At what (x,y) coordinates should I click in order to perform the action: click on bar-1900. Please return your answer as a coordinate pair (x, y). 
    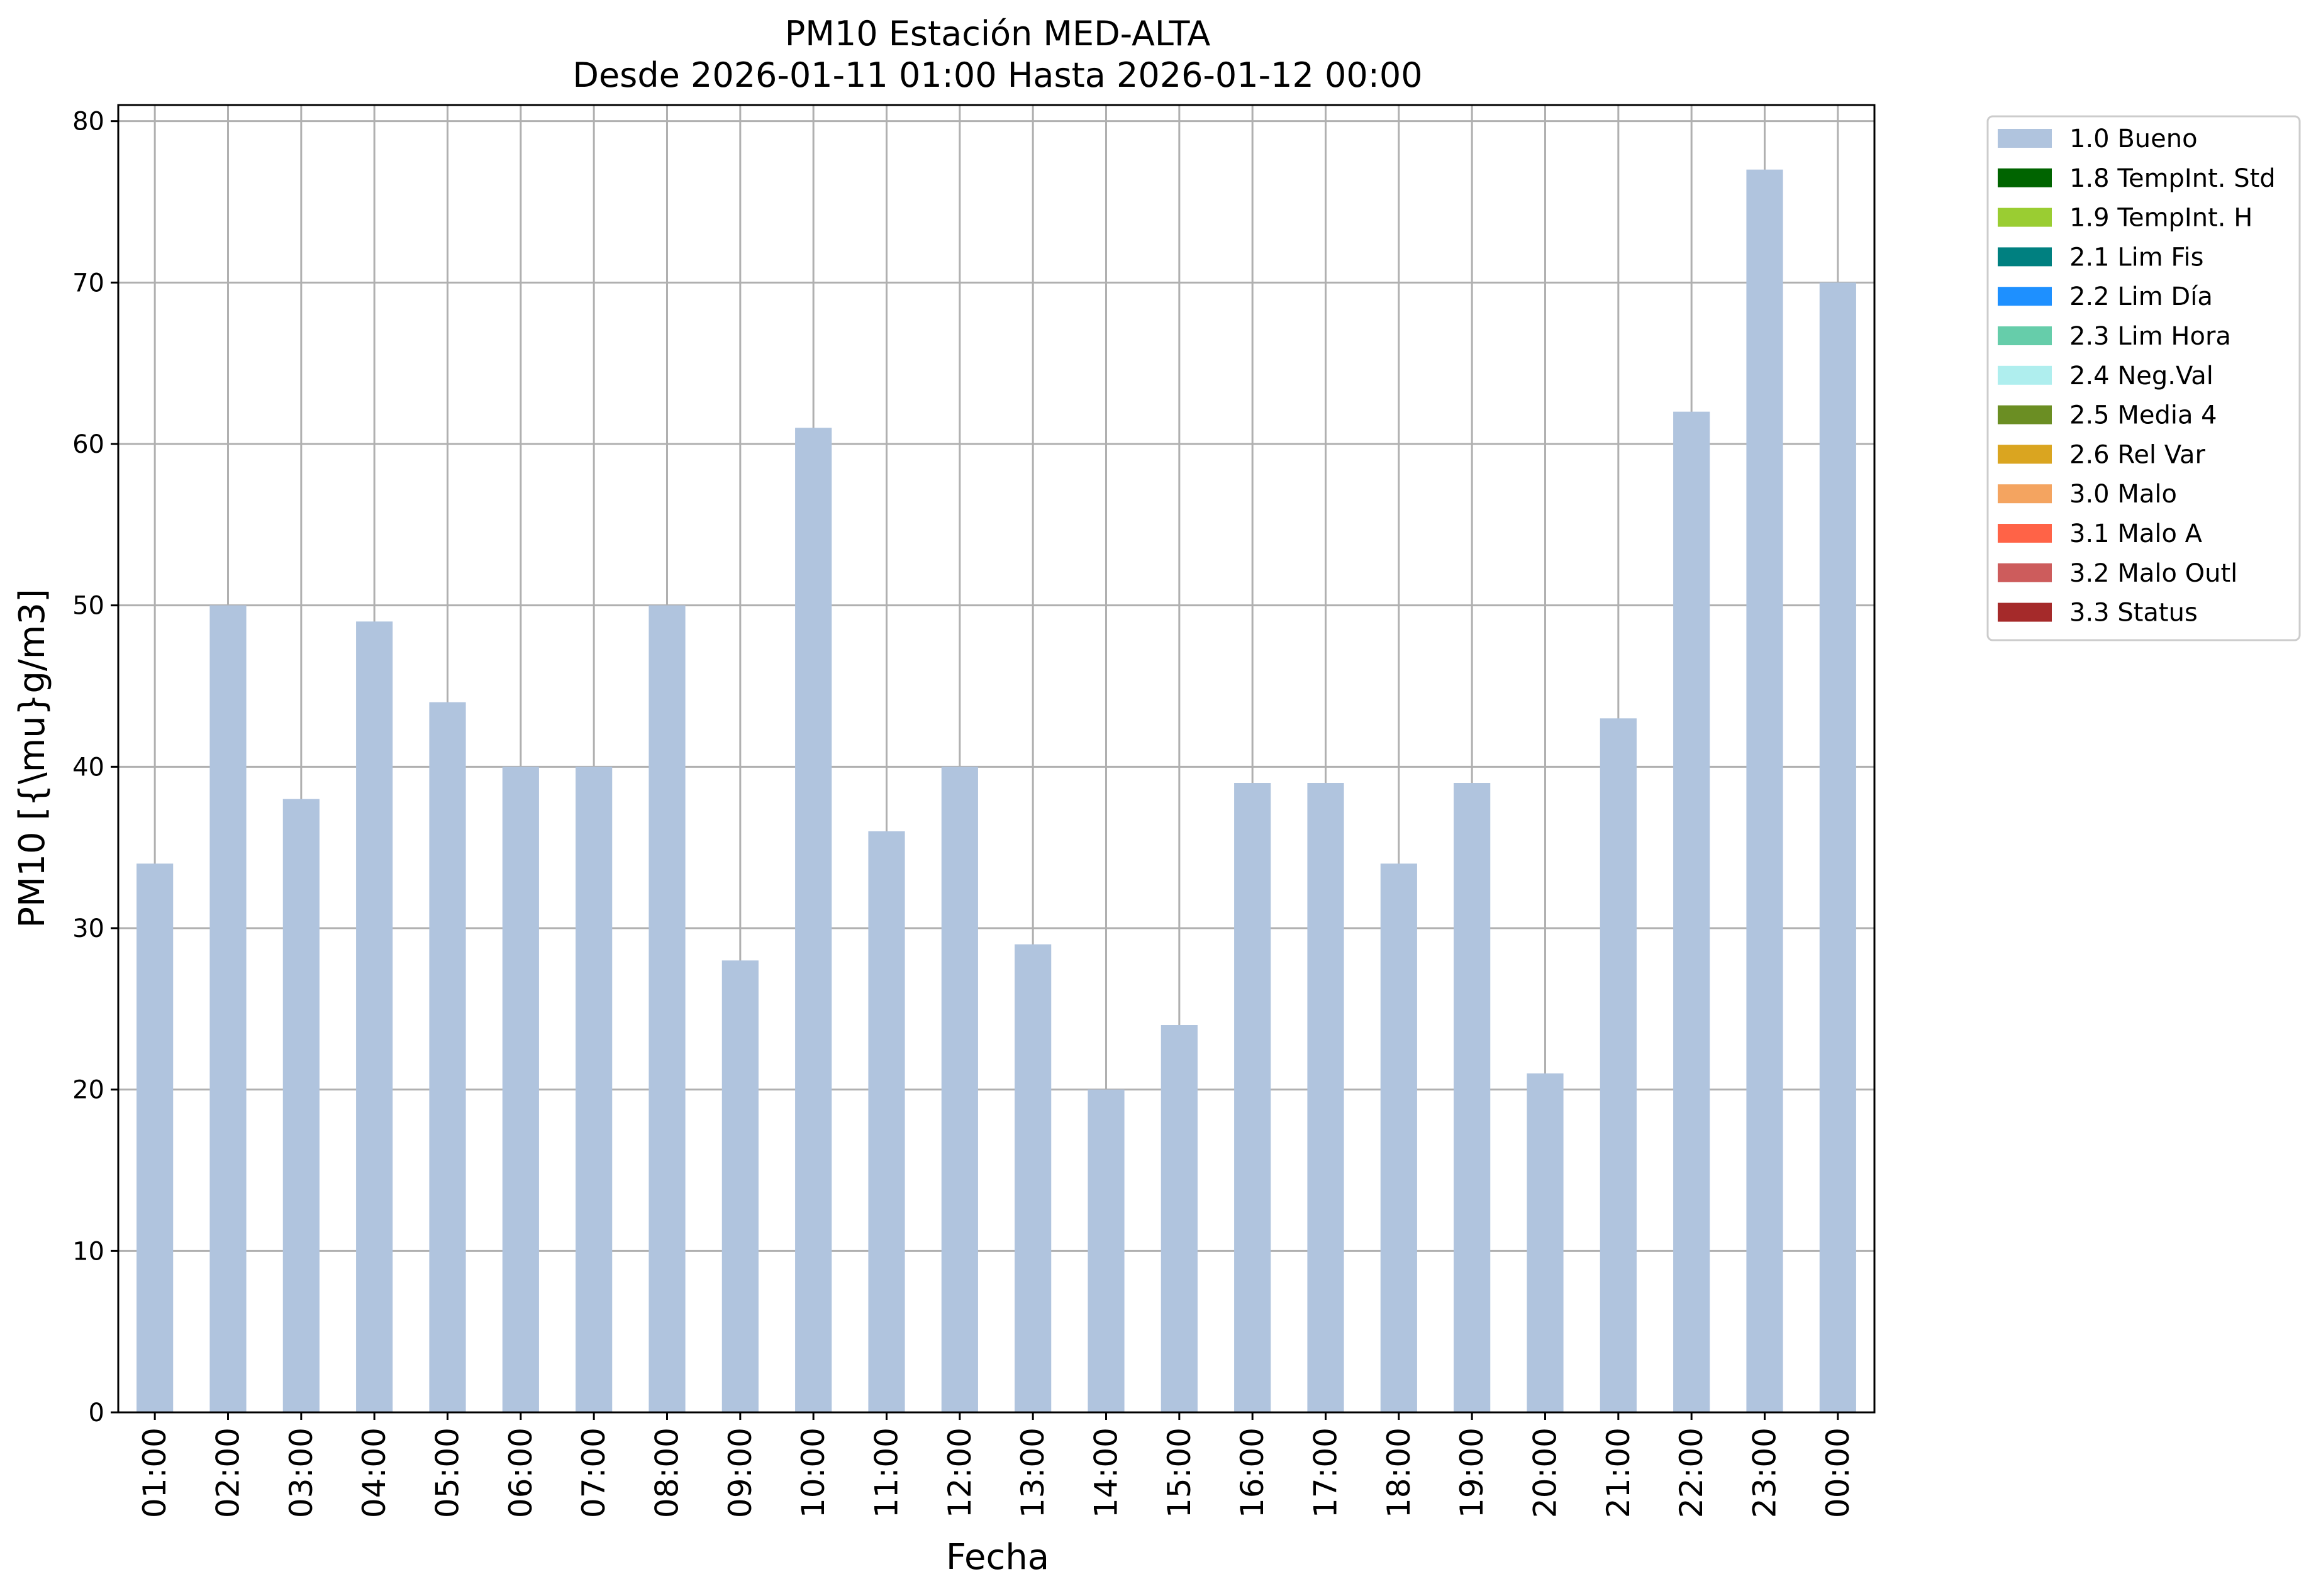
    Looking at the image, I should click on (1472, 1097).